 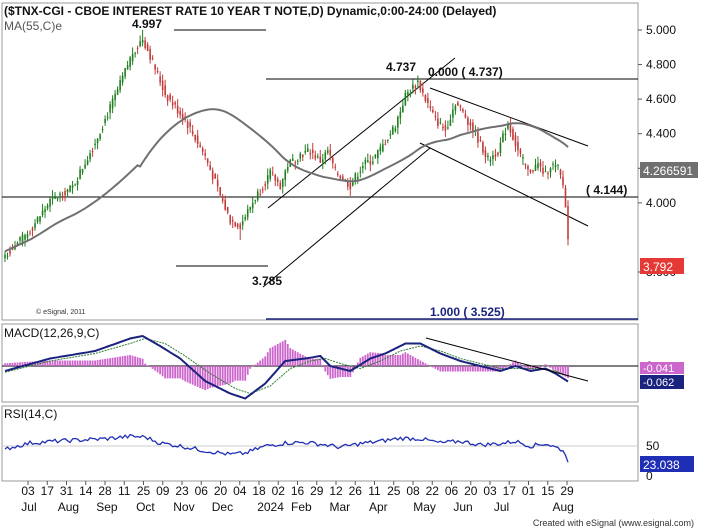 What do you see at coordinates (661, 30) in the screenshot?
I see `price-tick-label: 5.000` at bounding box center [661, 30].